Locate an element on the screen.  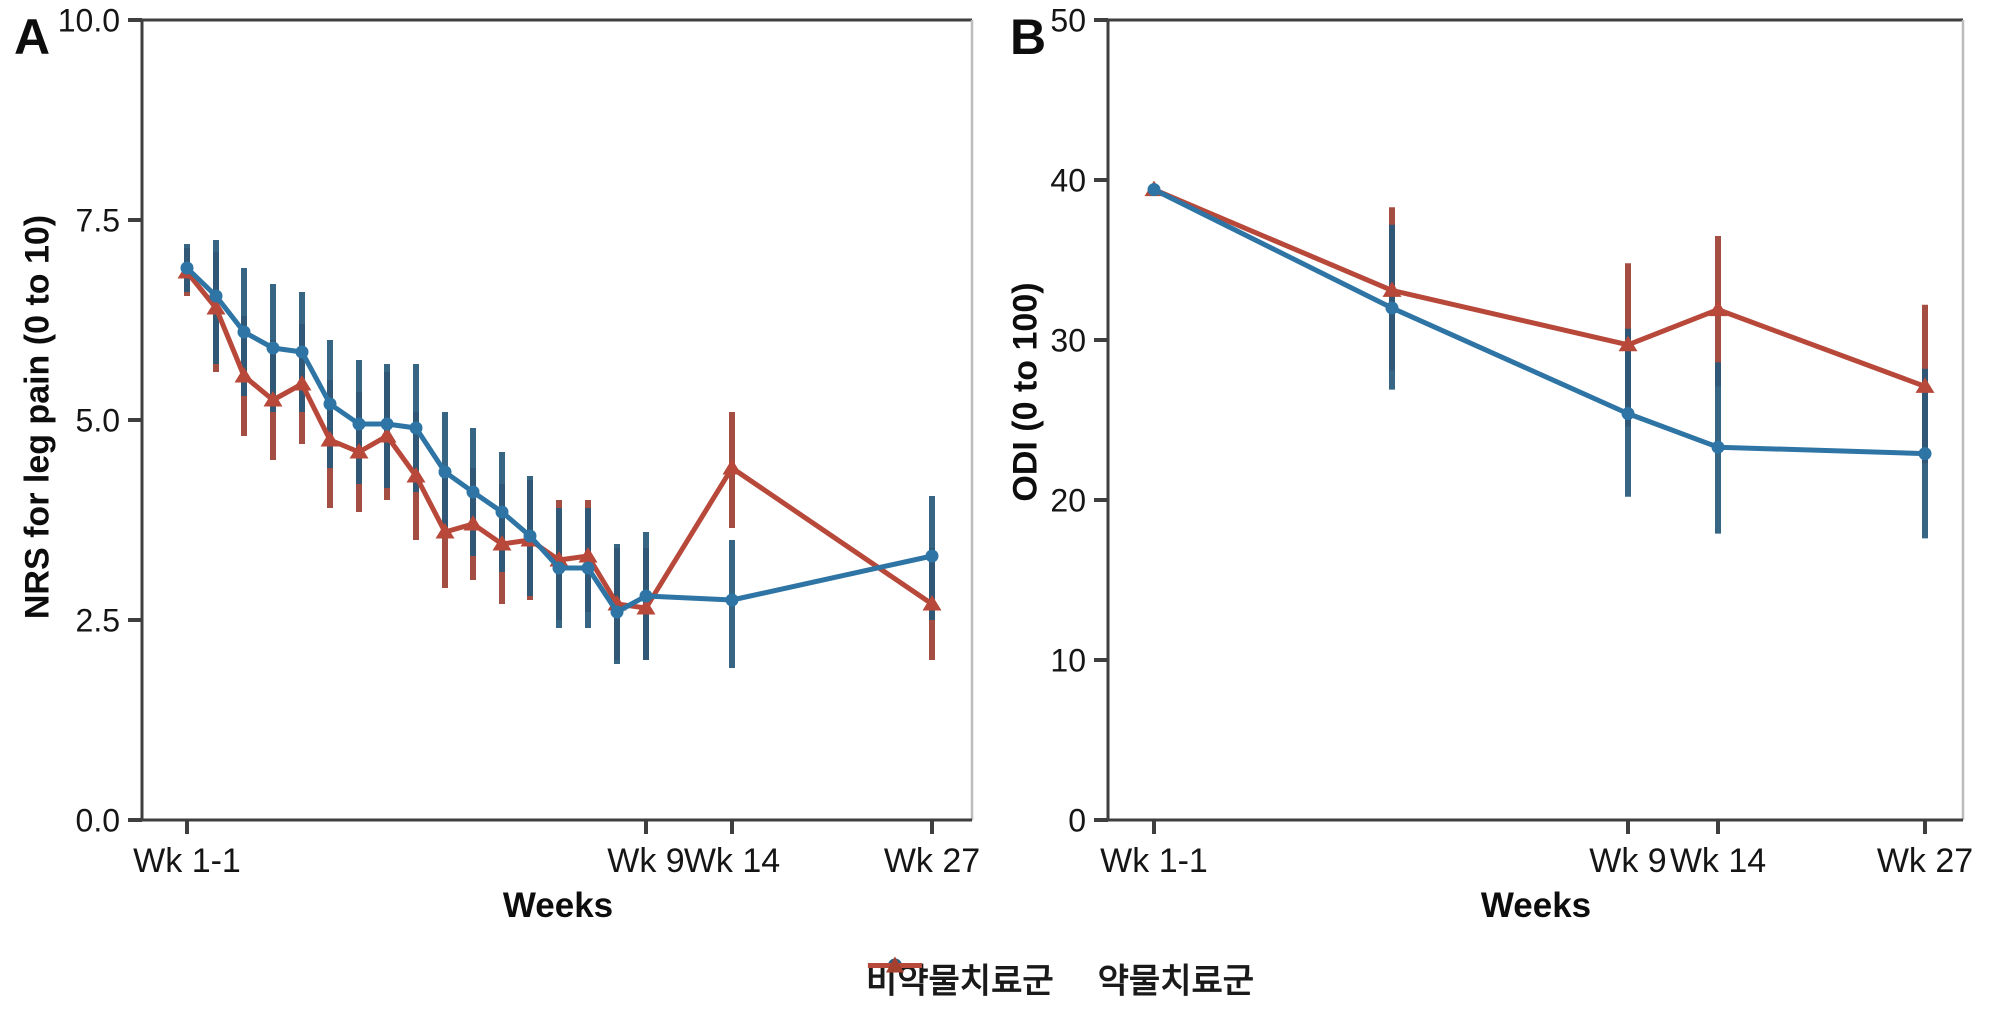
y-tick-label: 0 is located at coordinates (1077, 821).